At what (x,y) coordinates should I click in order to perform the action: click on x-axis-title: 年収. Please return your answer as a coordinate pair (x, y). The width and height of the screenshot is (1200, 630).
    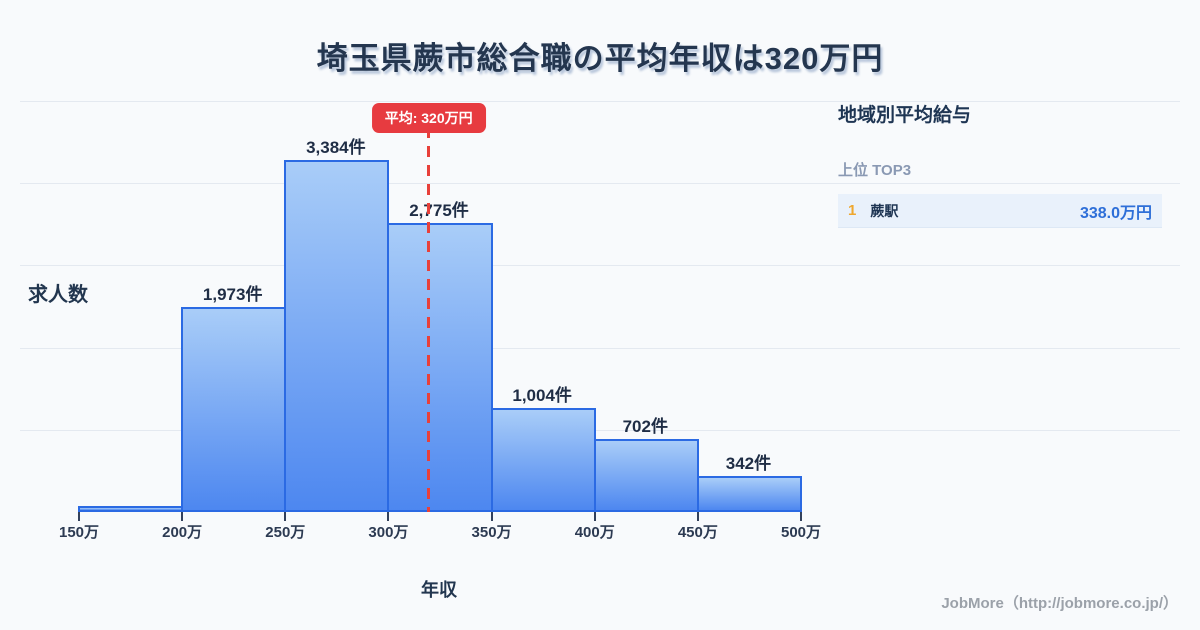
    Looking at the image, I should click on (439, 590).